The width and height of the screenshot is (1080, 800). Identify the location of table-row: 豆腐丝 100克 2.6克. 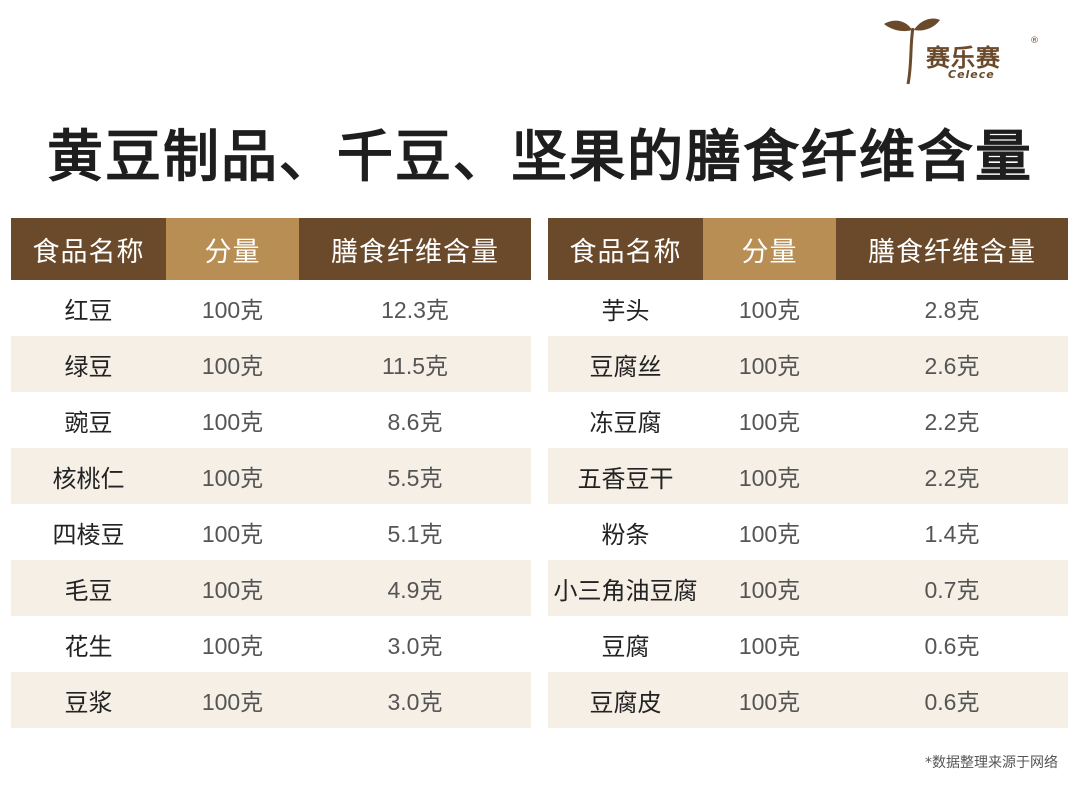
(808, 364).